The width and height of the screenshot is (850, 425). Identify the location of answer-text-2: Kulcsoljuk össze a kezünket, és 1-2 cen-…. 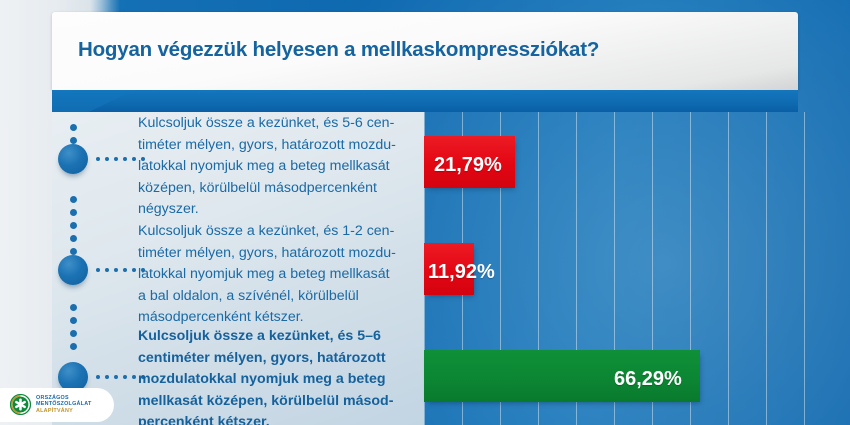
(277, 275).